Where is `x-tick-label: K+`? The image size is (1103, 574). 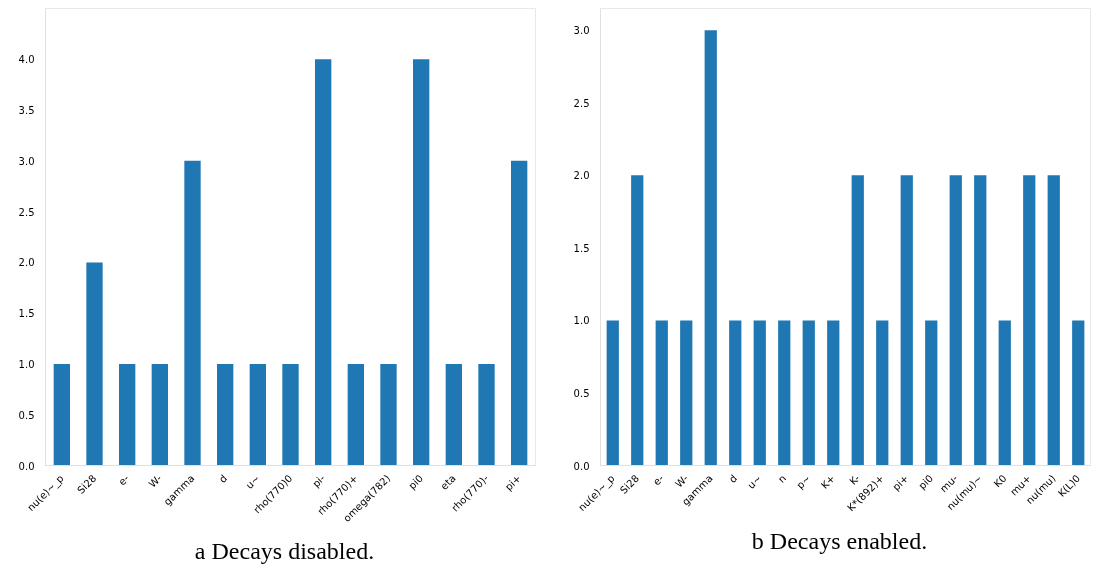 x-tick-label: K+ is located at coordinates (828, 481).